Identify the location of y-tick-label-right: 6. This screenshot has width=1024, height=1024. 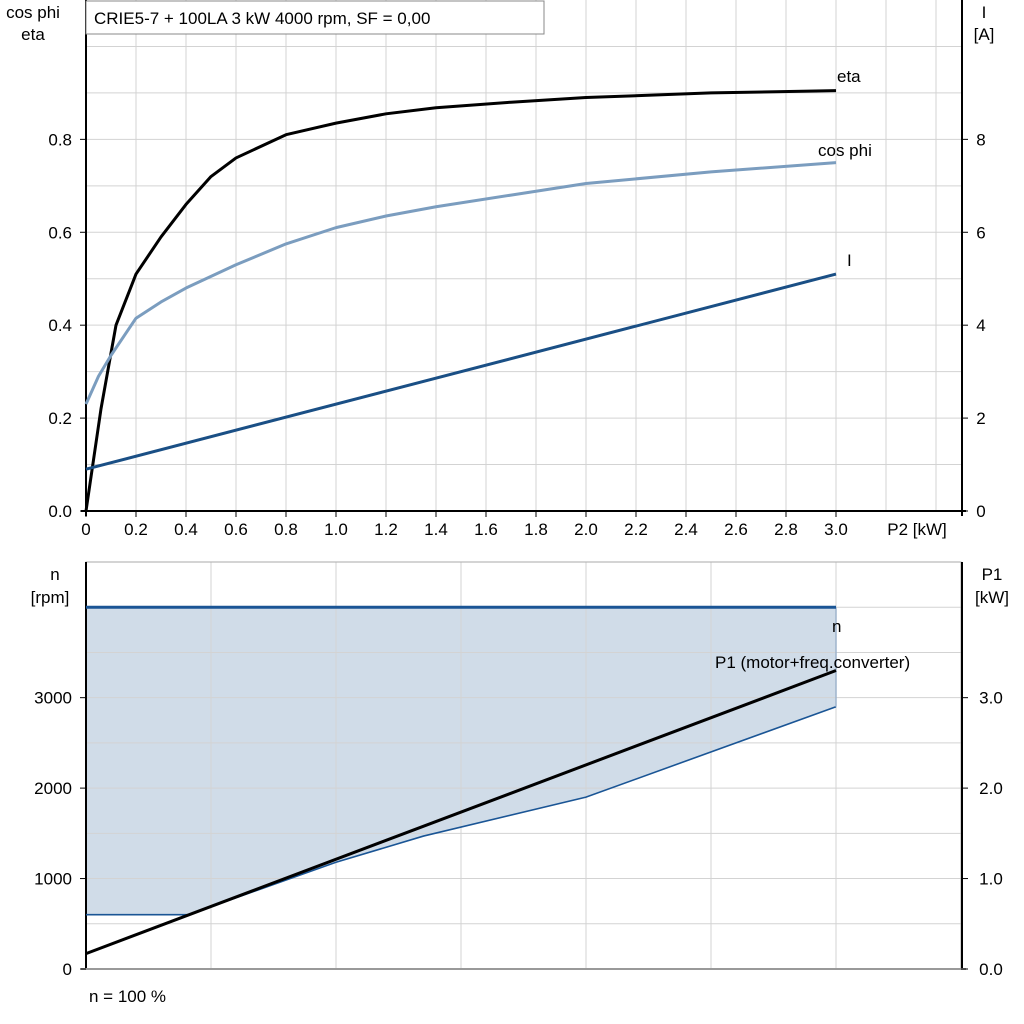
(980, 232).